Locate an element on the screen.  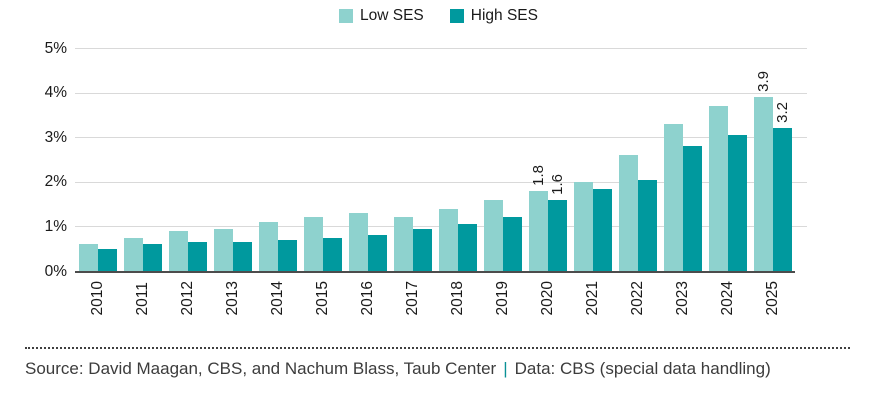
bar-group-2014 is located at coordinates (277, 159).